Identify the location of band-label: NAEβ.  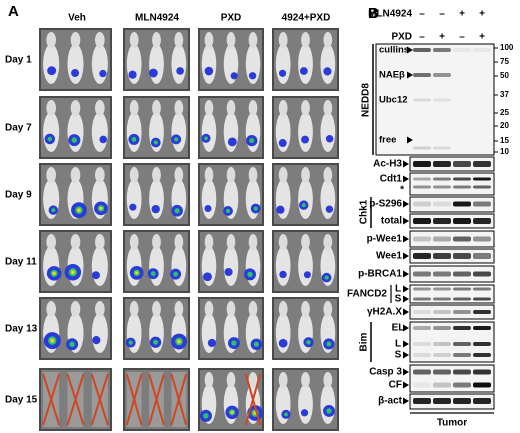
(392, 75).